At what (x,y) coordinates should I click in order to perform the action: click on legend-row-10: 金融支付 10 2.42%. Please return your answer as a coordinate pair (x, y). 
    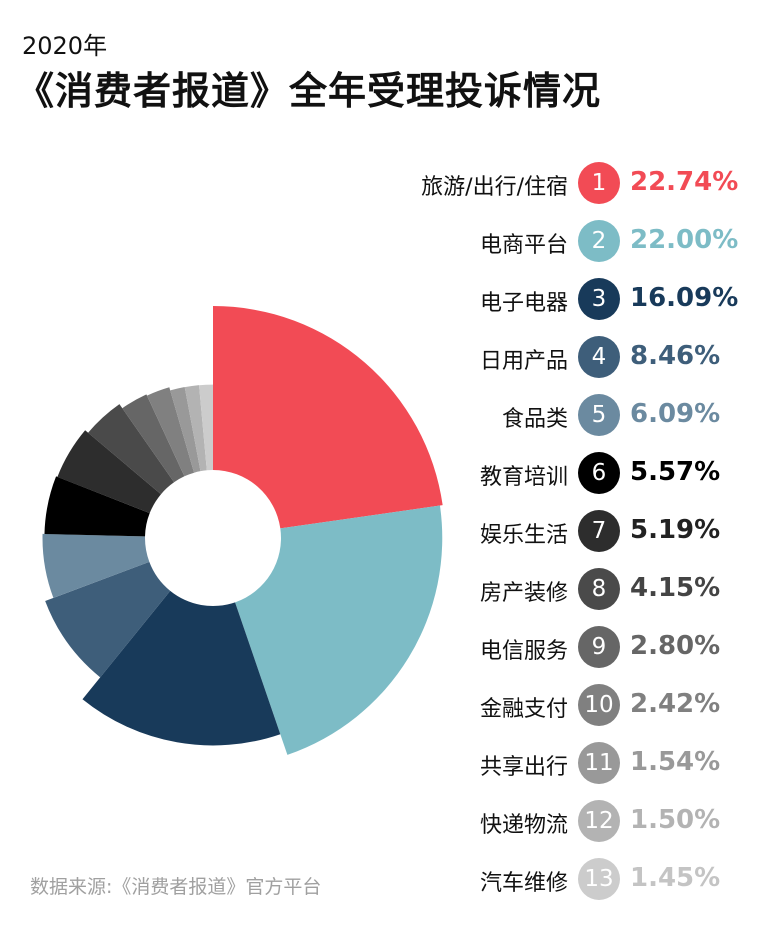
    Looking at the image, I should click on (580, 705).